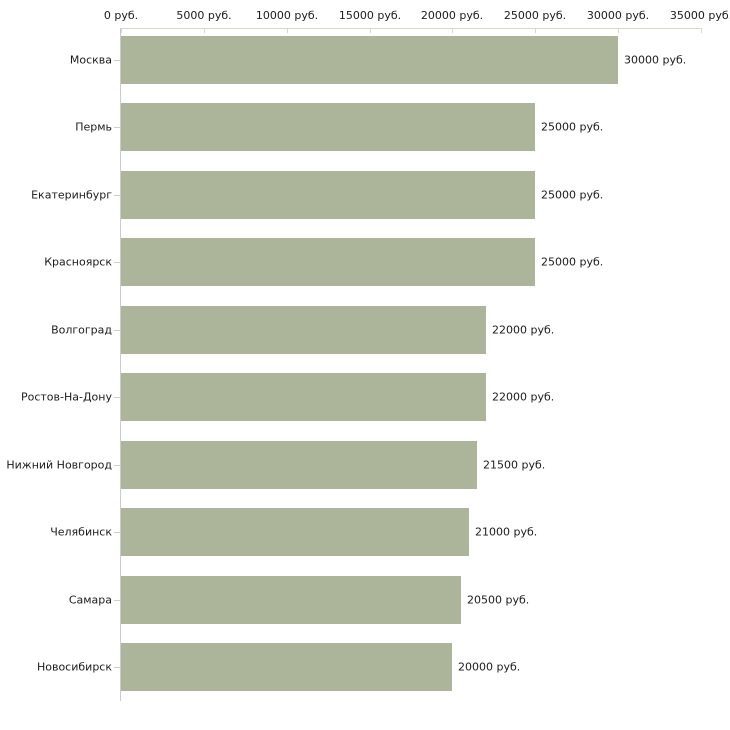  I want to click on x-axis-line, so click(411, 28).